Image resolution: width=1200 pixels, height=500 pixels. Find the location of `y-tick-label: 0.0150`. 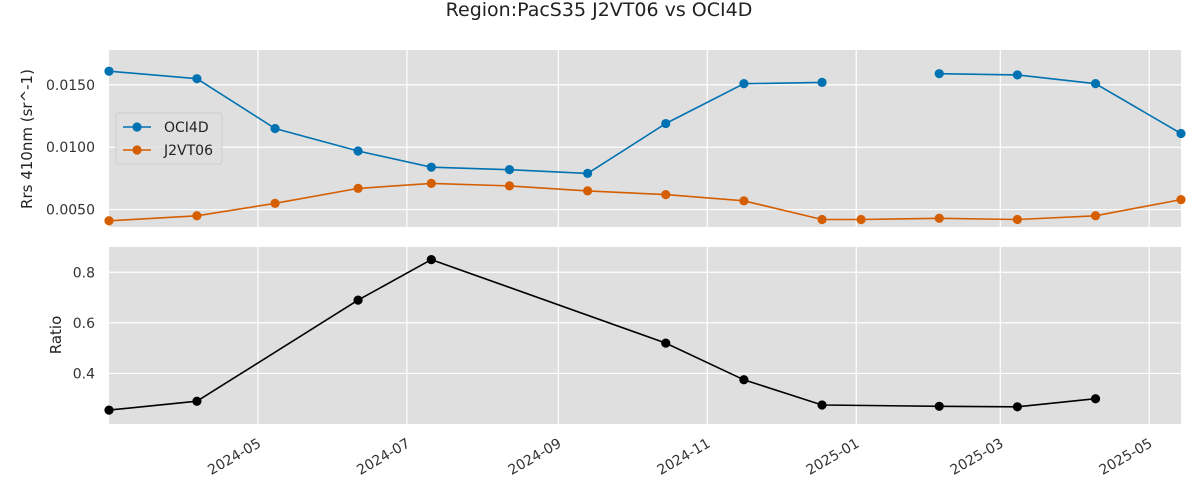

y-tick-label: 0.0150 is located at coordinates (70, 86).